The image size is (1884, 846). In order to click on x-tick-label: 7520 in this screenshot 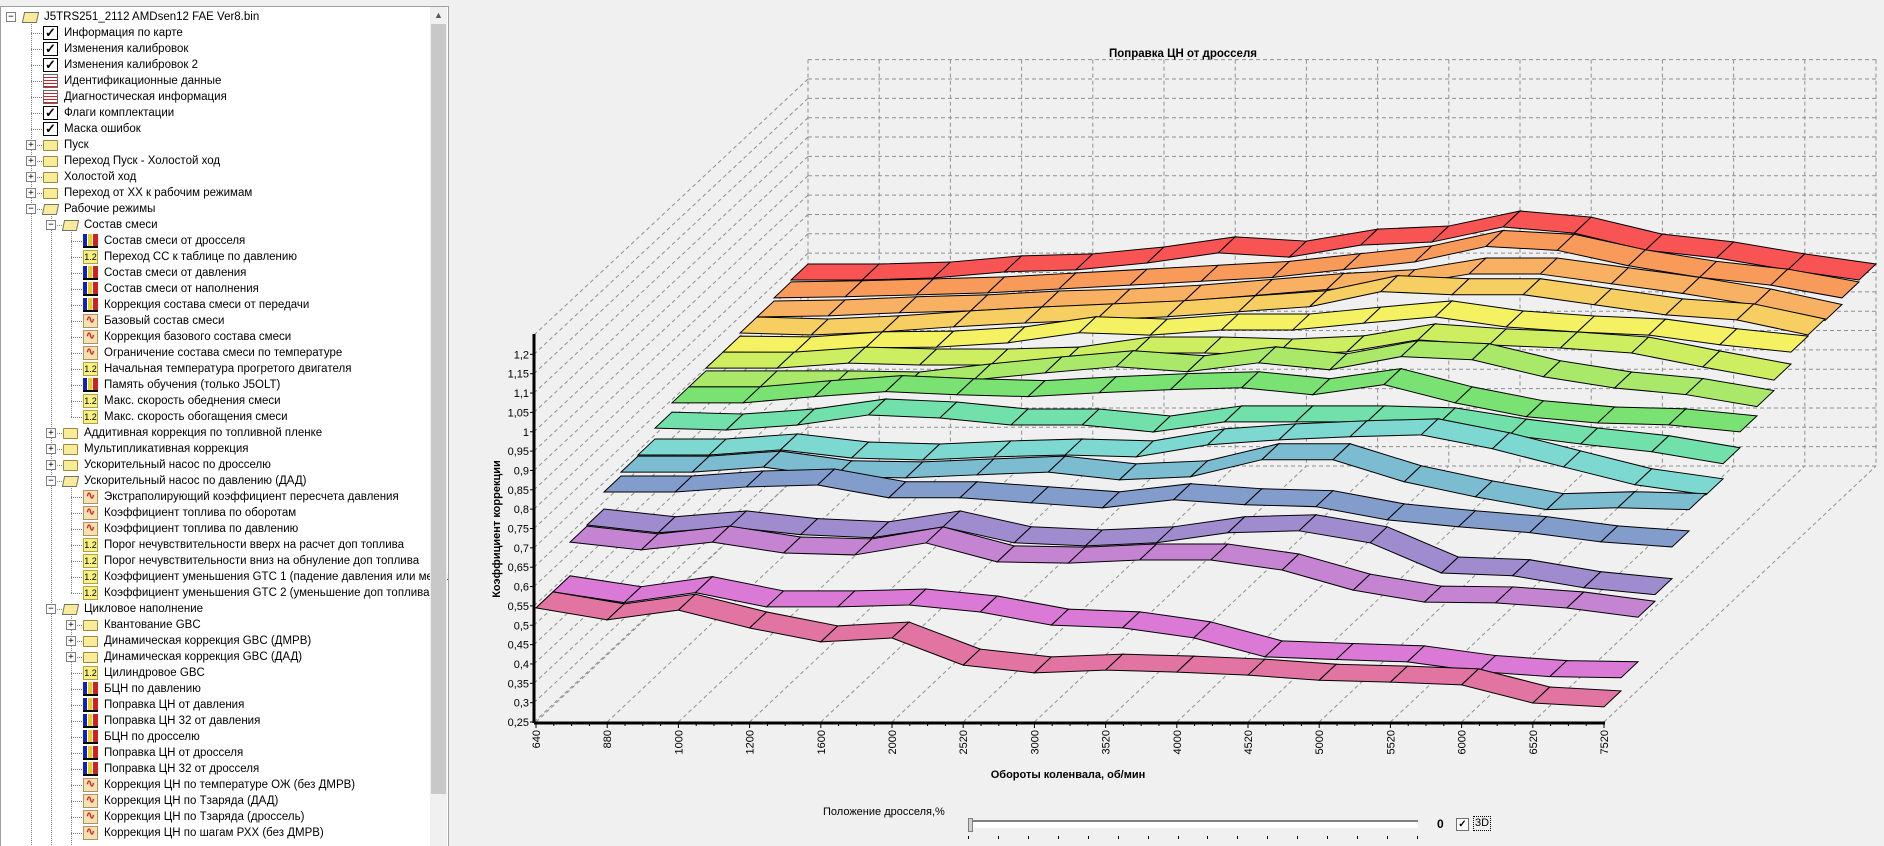, I will do `click(1605, 742)`.